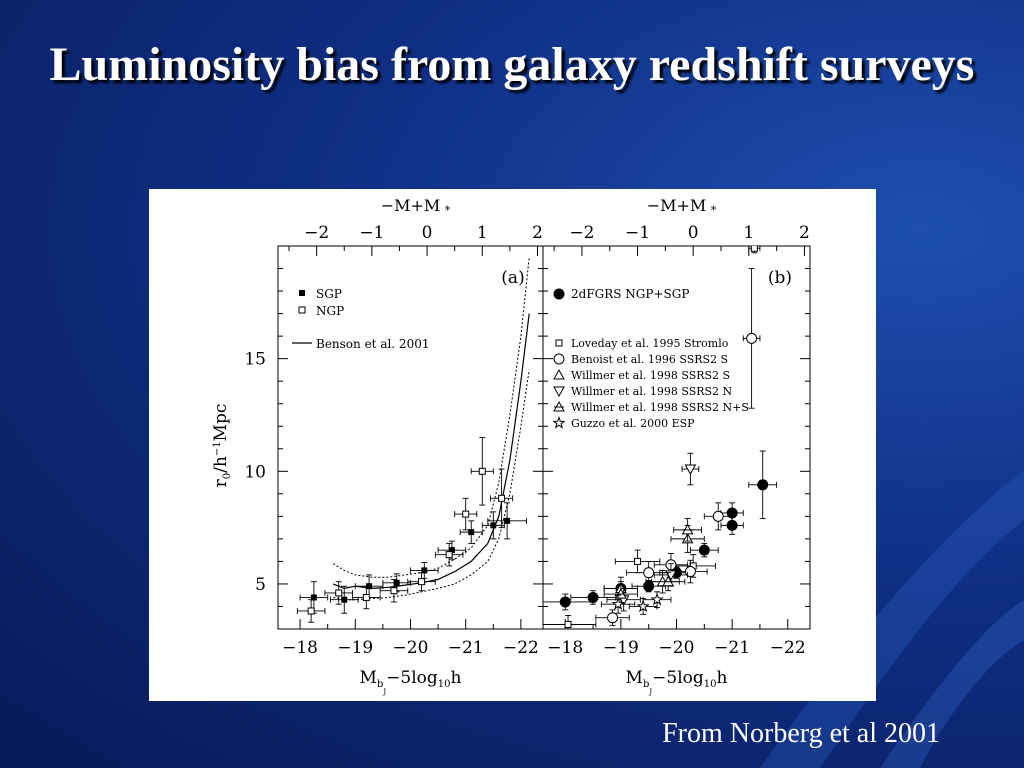 This screenshot has height=768, width=1024. What do you see at coordinates (255, 360) in the screenshot?
I see `y-tick-label: 15` at bounding box center [255, 360].